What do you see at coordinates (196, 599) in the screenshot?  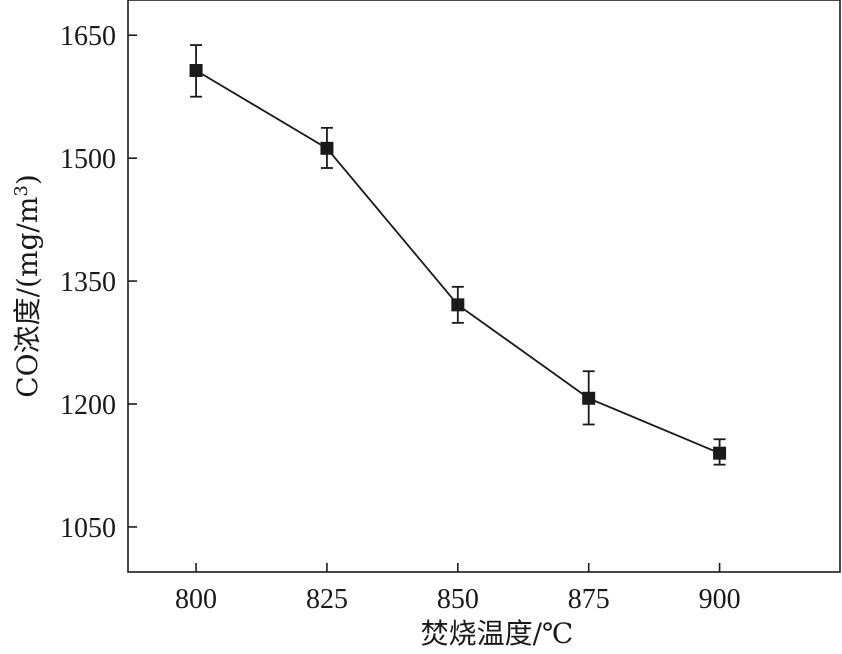 I see `x-tick-label: 800` at bounding box center [196, 599].